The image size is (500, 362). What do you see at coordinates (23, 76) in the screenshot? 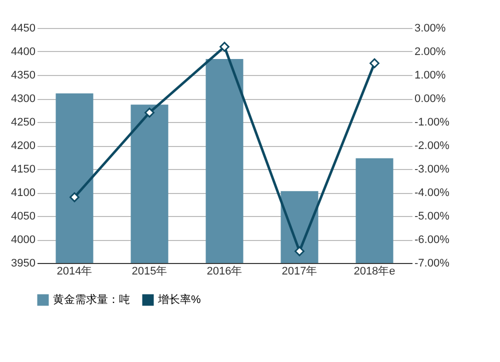
I see `y-tick-label: 4350` at bounding box center [23, 76].